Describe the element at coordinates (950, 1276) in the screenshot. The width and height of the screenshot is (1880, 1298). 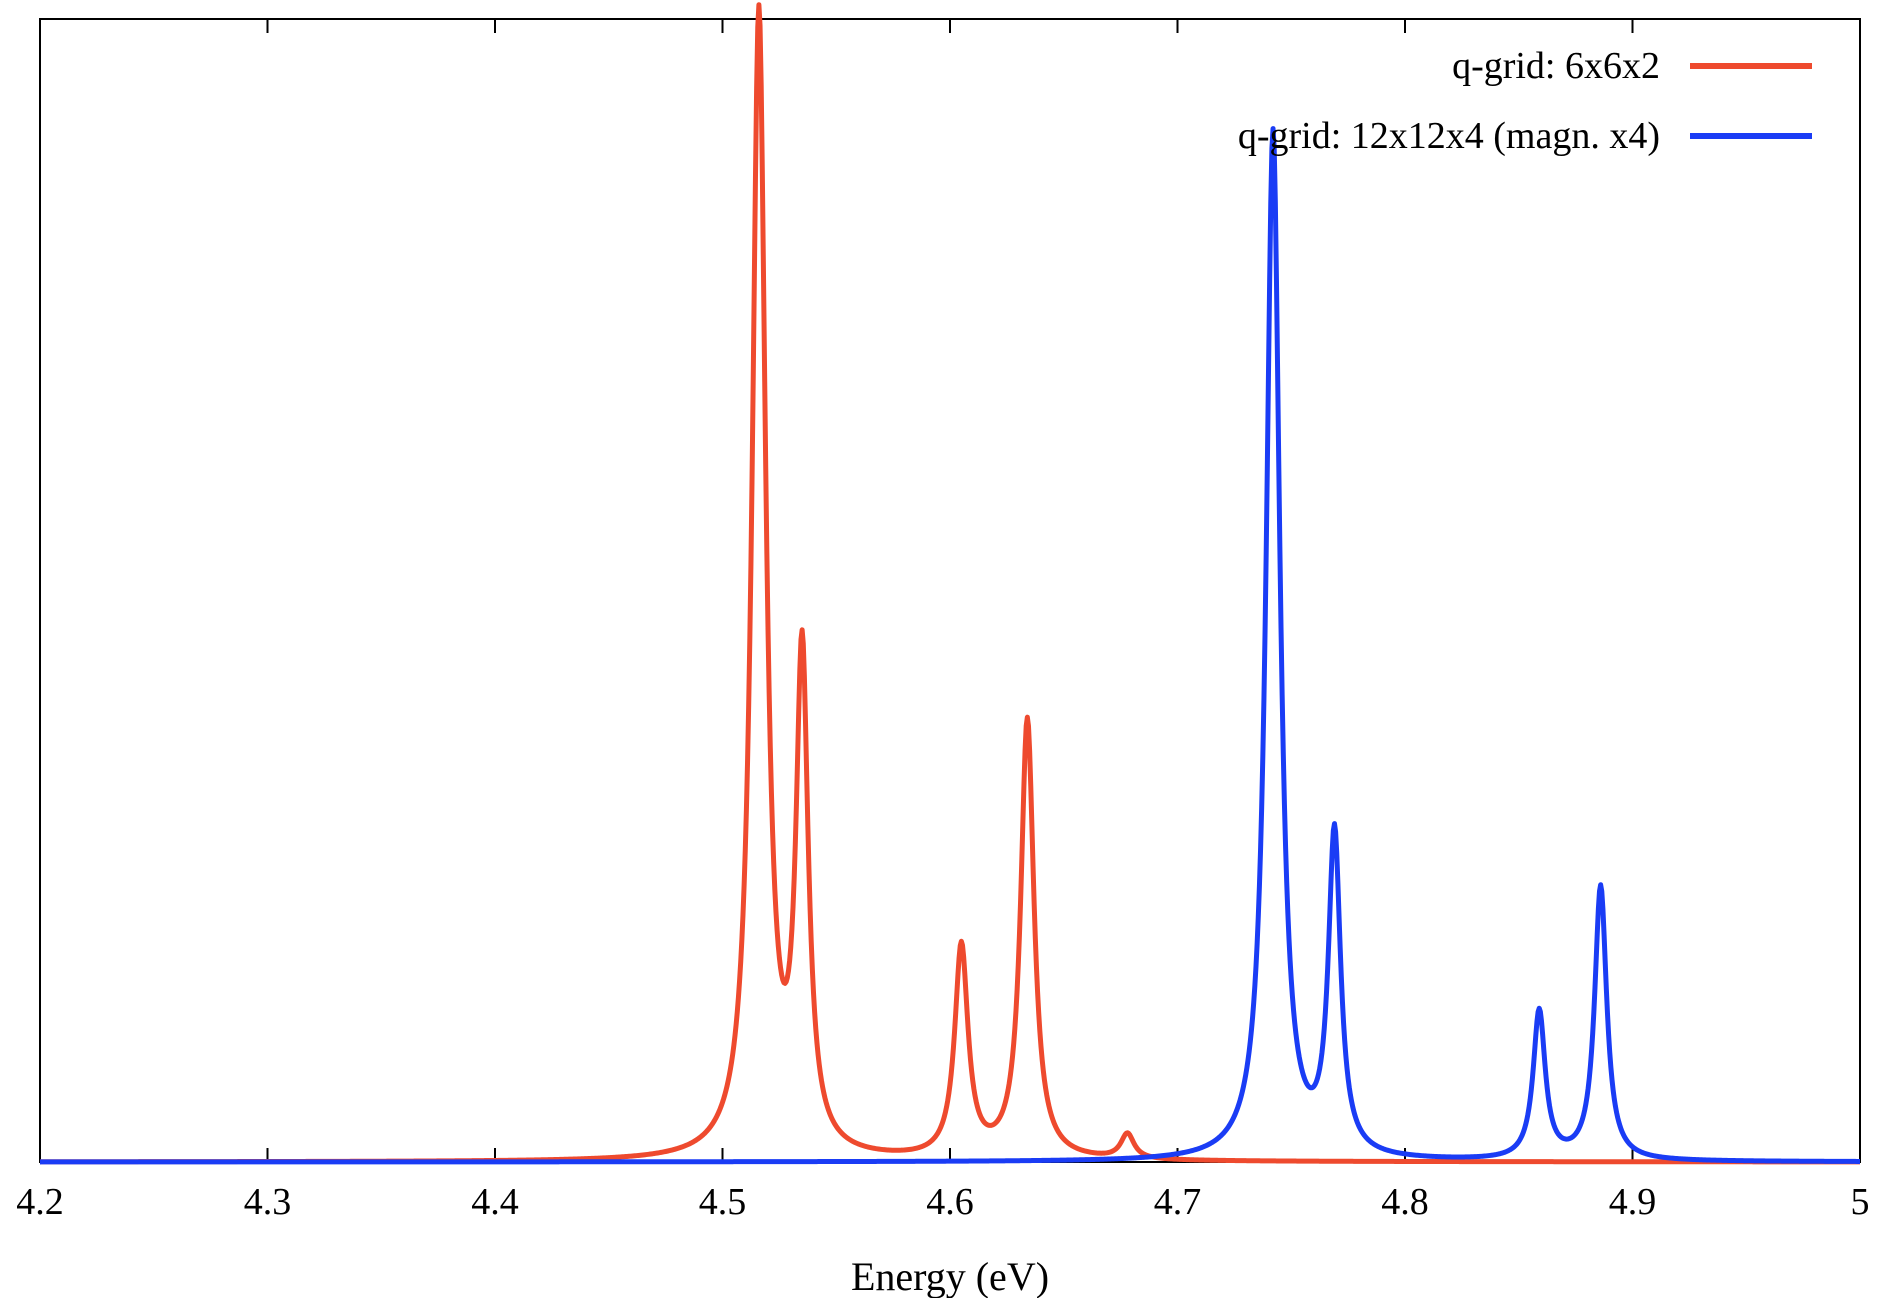
I see `x-axis-title: Energy (eV)` at that location.